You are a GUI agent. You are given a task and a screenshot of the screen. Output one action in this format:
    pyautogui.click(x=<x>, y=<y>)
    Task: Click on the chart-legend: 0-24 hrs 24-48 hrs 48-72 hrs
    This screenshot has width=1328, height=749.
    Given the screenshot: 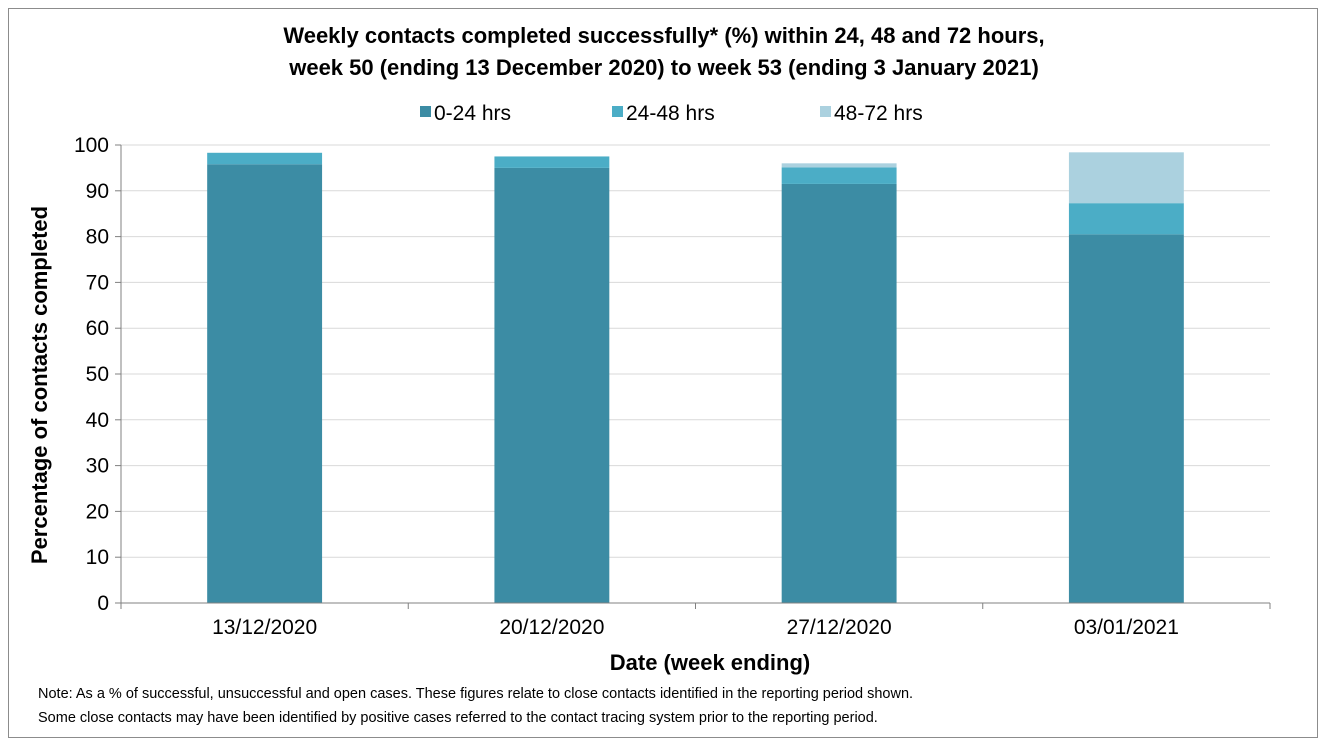 What is the action you would take?
    pyautogui.click(x=671, y=113)
    